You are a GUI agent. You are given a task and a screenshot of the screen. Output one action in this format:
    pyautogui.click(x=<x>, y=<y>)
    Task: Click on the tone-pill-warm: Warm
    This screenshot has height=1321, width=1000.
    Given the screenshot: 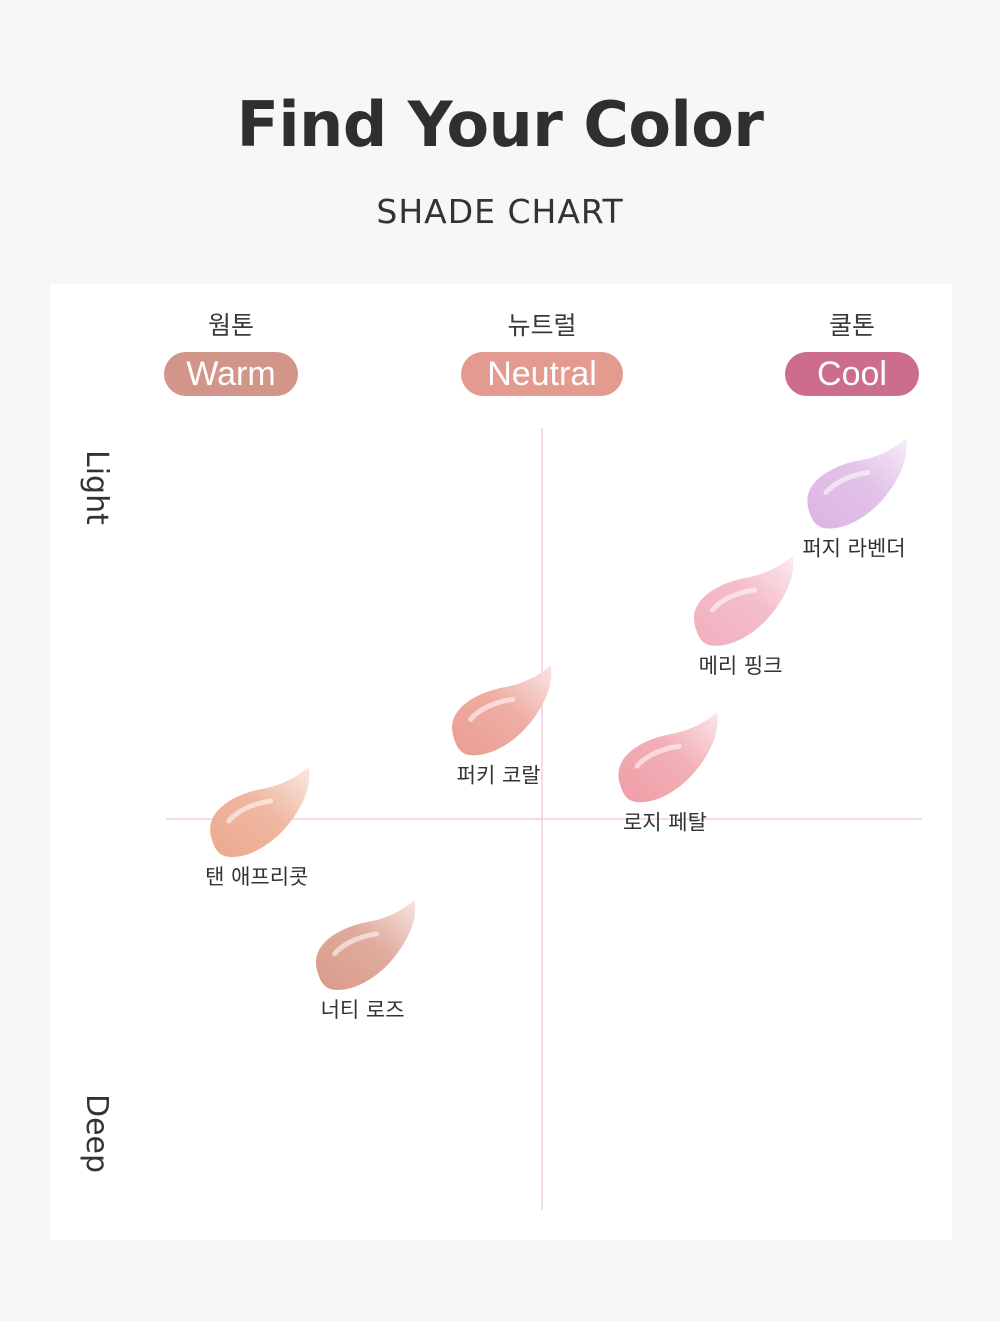 What is the action you would take?
    pyautogui.click(x=231, y=374)
    